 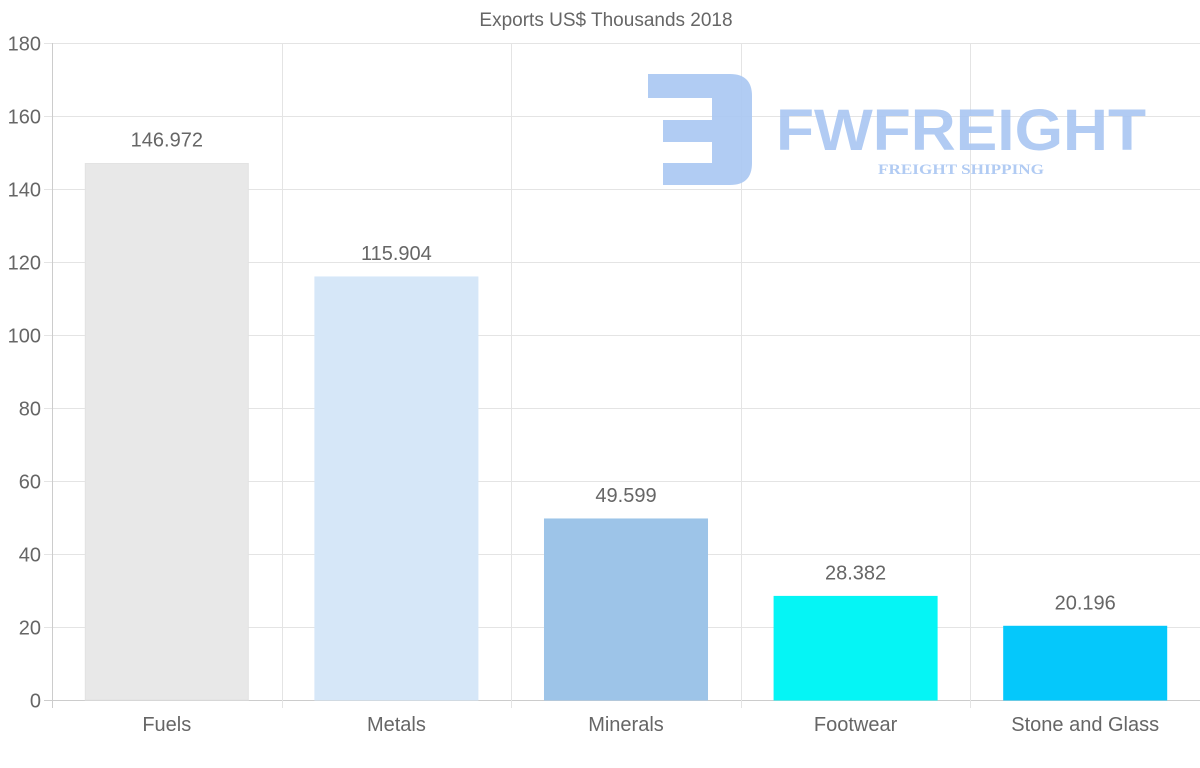 What do you see at coordinates (1085, 663) in the screenshot?
I see `bar-stone-and-glass` at bounding box center [1085, 663].